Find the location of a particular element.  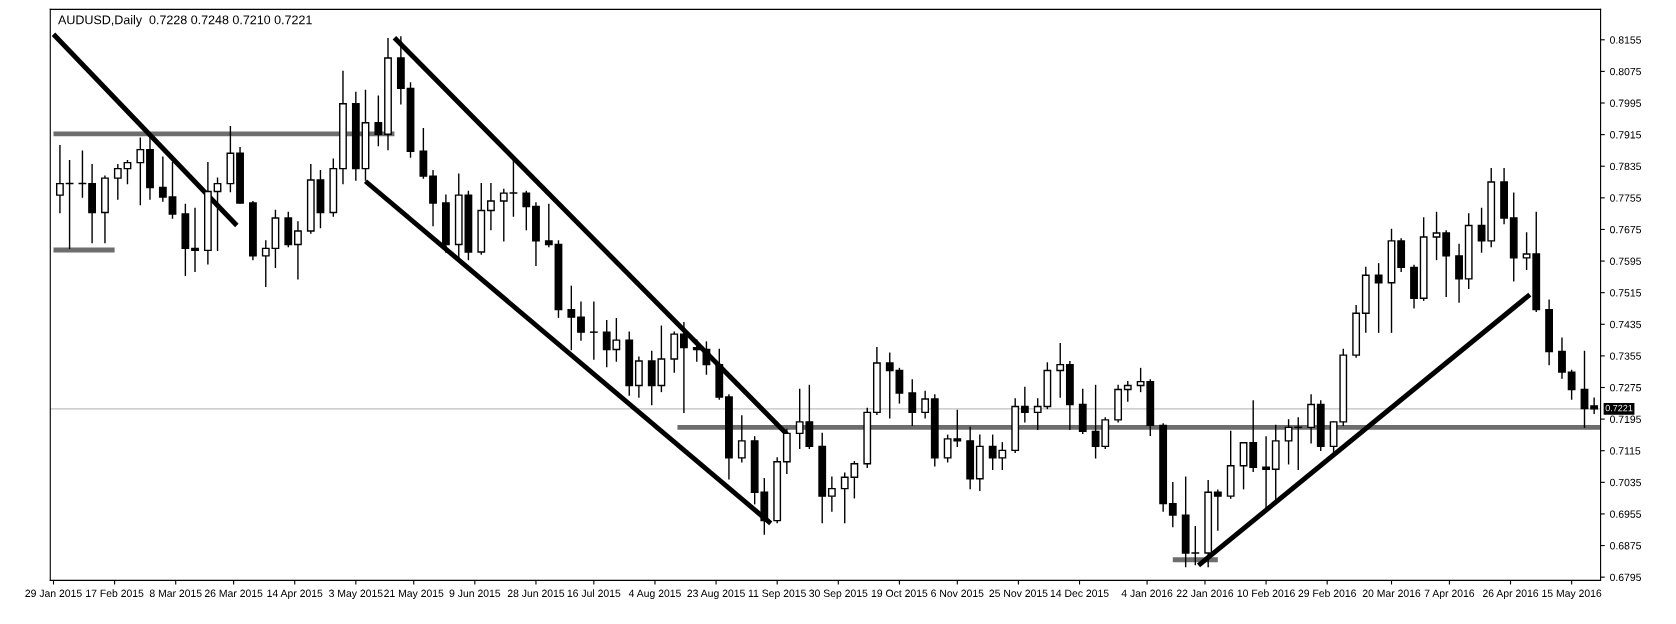

x-tick-label: 3 May 2015 is located at coordinates (356, 594).